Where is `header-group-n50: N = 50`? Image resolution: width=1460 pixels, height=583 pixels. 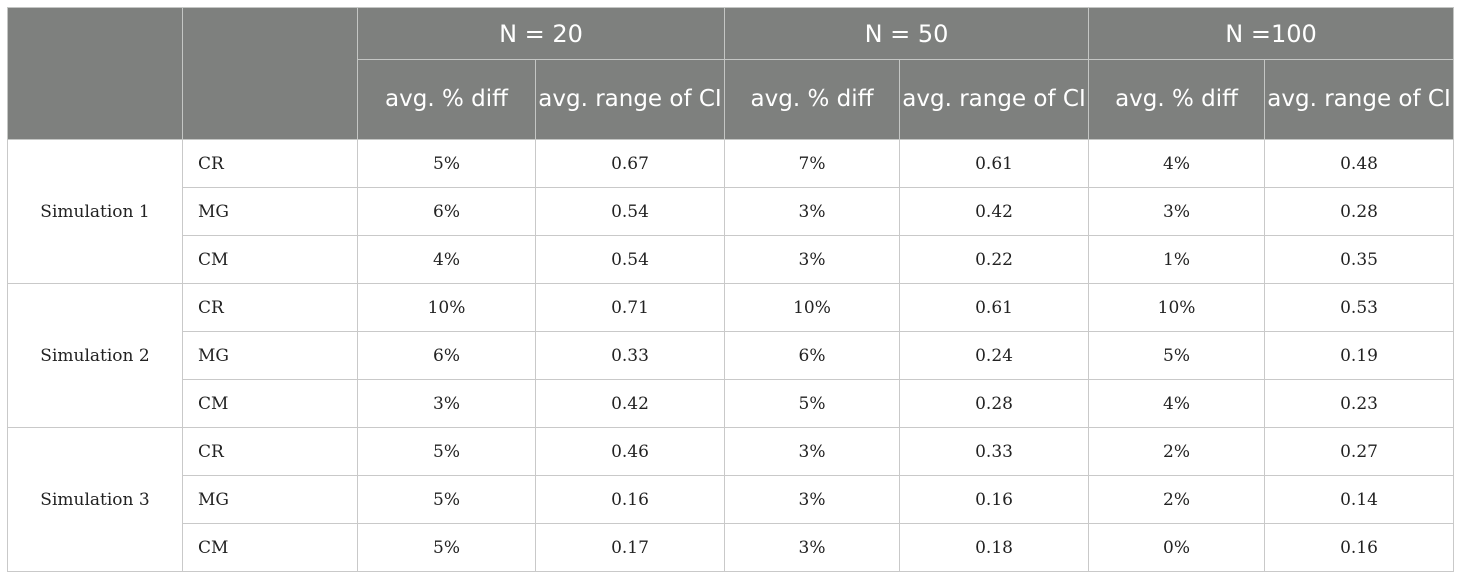
header-group-n50: N = 50 is located at coordinates (907, 33).